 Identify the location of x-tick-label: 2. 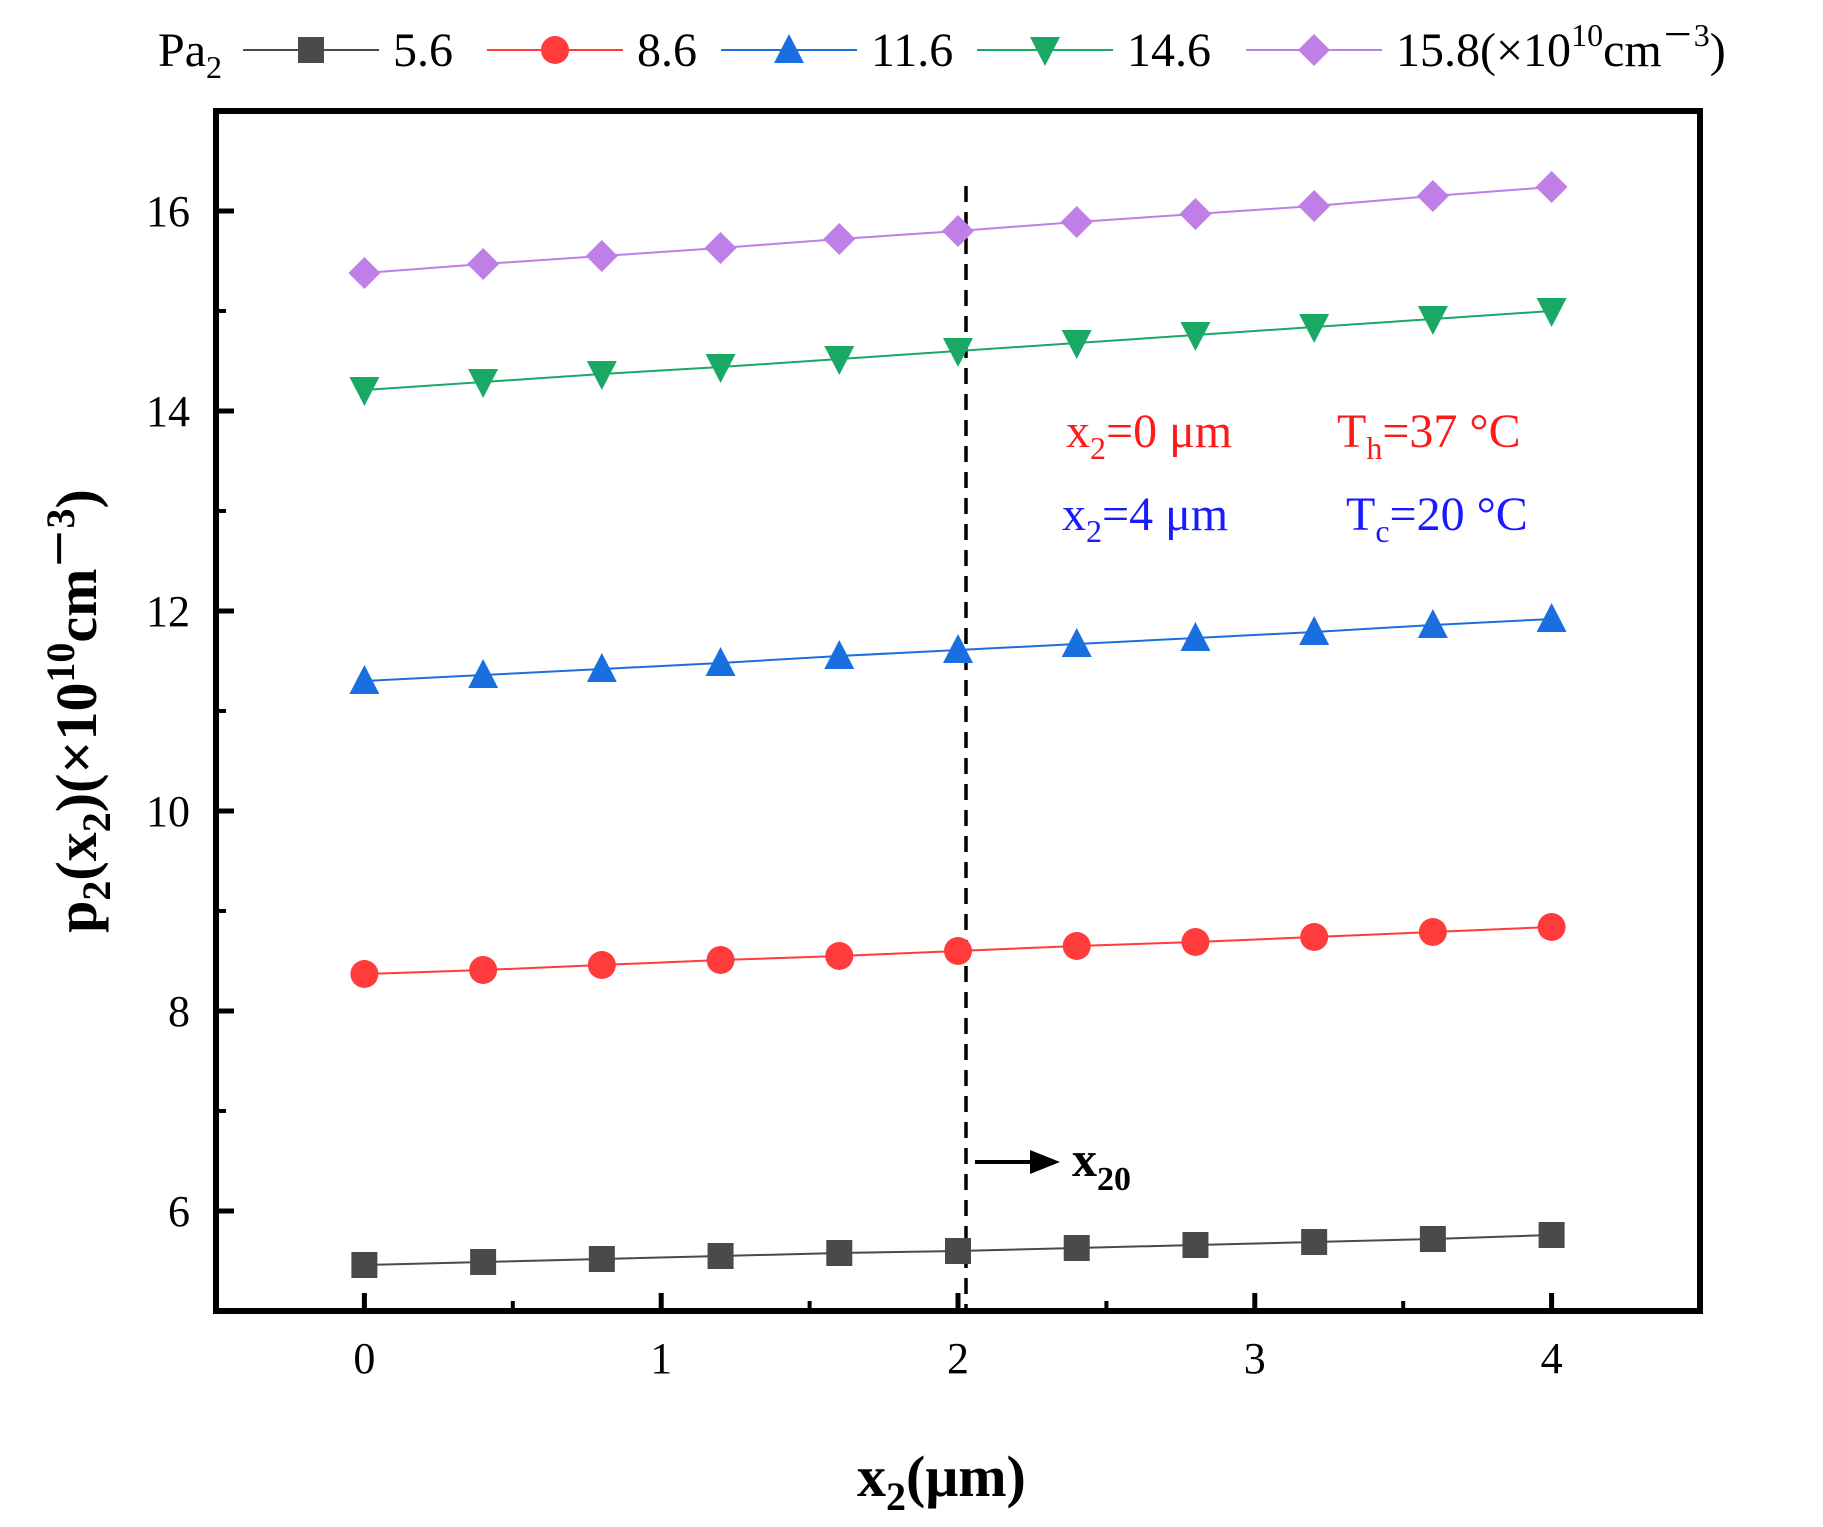
(958, 1358).